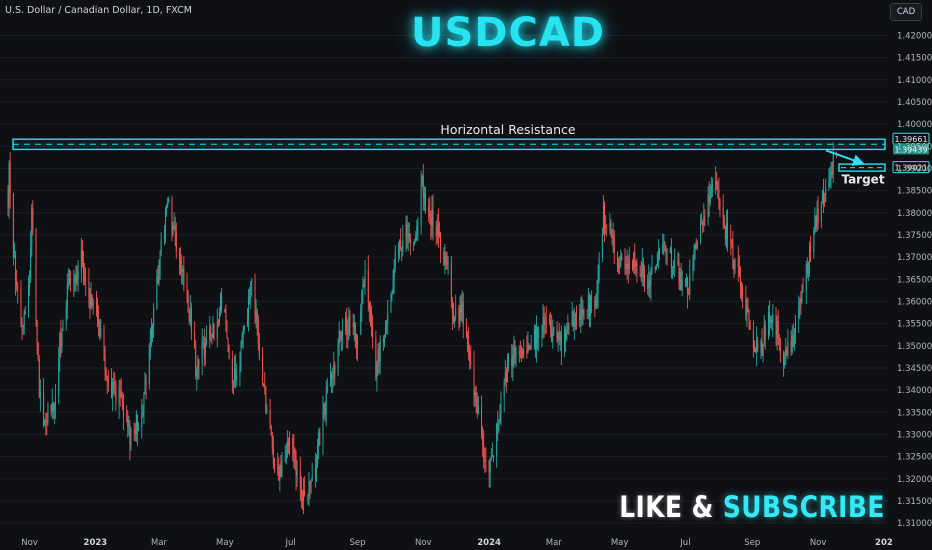 The width and height of the screenshot is (932, 550). What do you see at coordinates (684, 543) in the screenshot?
I see `x-tick-label: Jul` at bounding box center [684, 543].